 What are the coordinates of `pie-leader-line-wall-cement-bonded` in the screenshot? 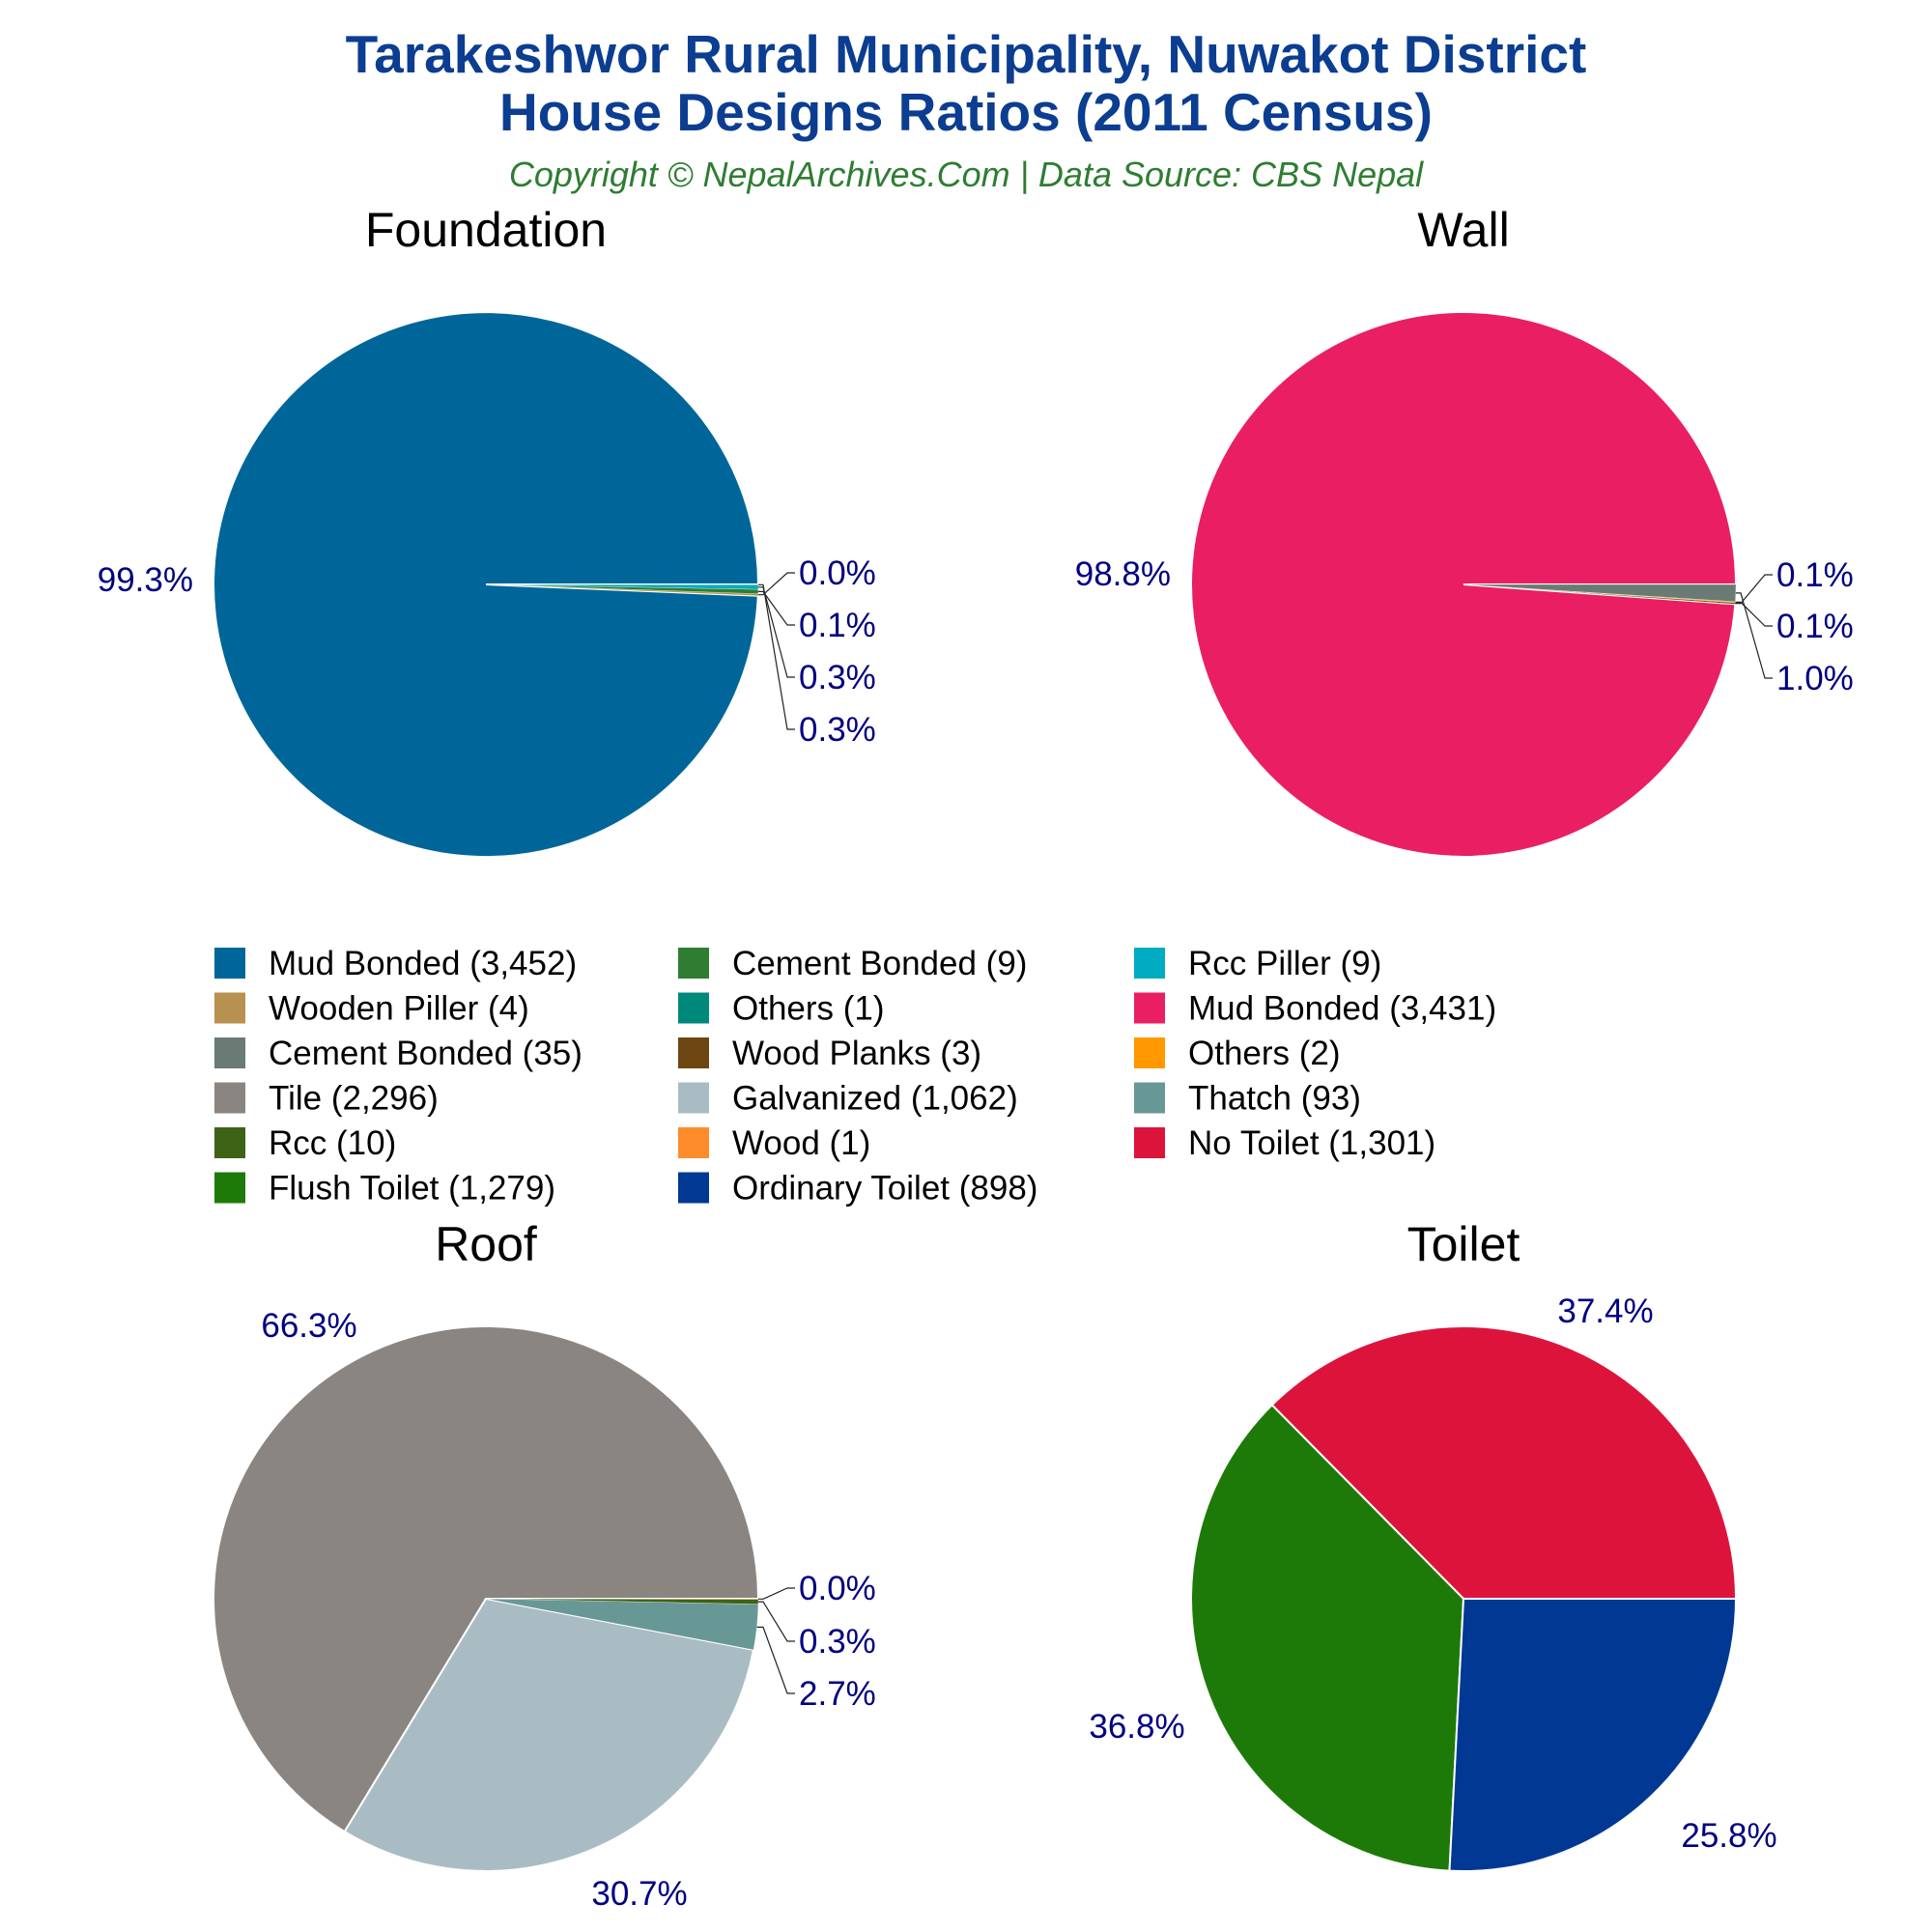 It's located at (1754, 635).